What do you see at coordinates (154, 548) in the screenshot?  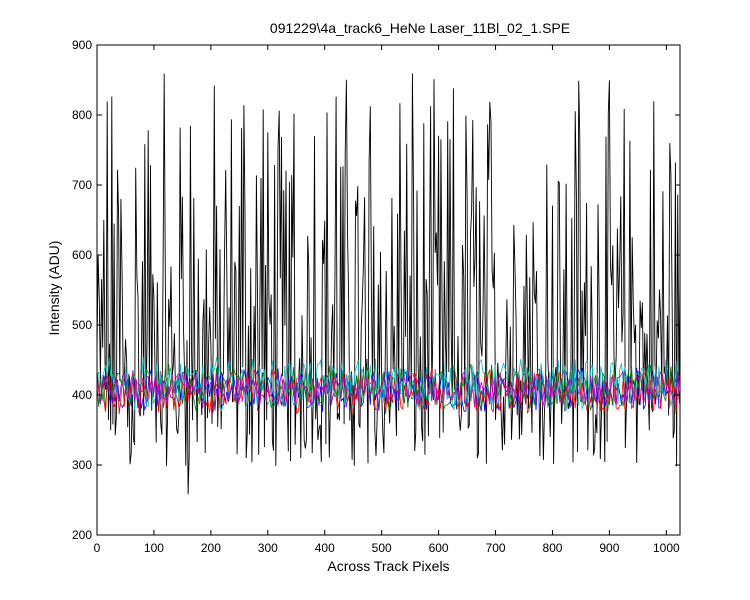 I see `x-tick-label: 100` at bounding box center [154, 548].